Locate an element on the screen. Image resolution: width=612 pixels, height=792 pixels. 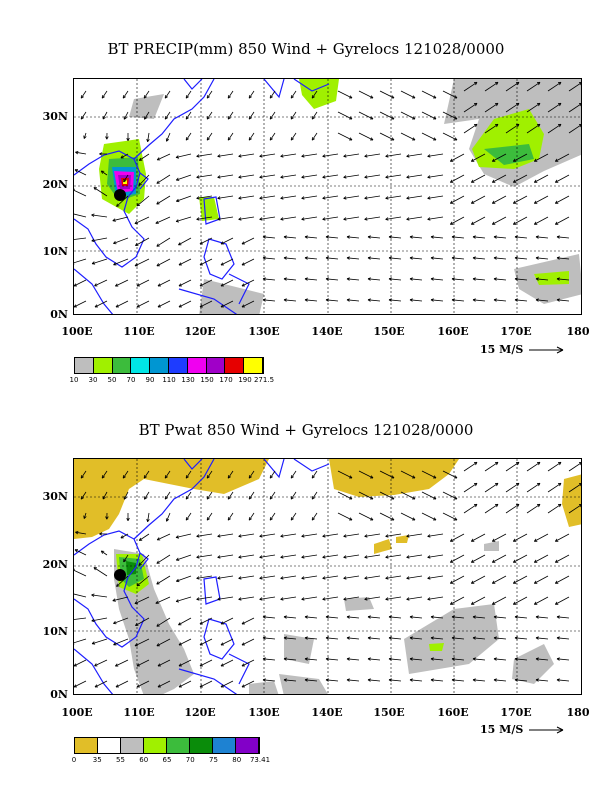
panel1-ylabel-20n: 20N is located at coordinates (55, 184).